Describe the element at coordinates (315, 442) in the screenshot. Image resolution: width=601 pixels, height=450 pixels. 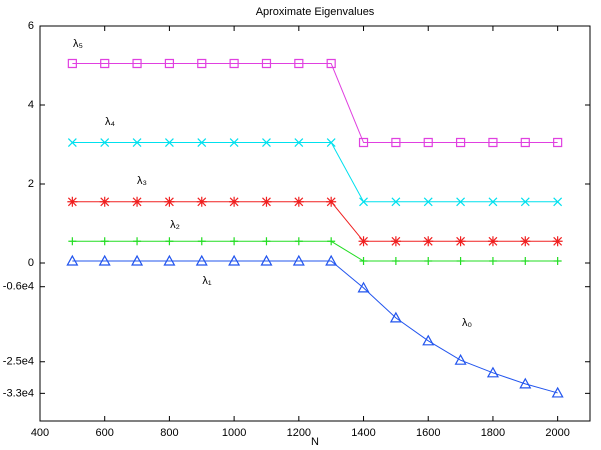
I see `x-axis-label: N` at that location.